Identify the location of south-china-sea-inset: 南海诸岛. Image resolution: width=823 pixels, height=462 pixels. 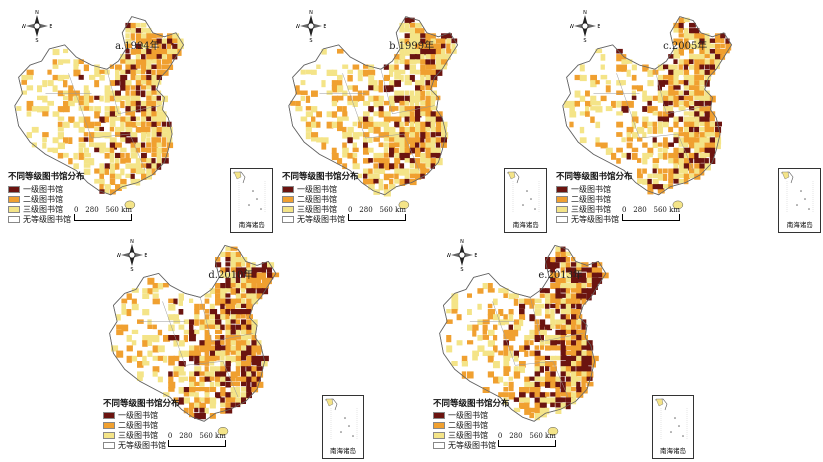
(673, 426).